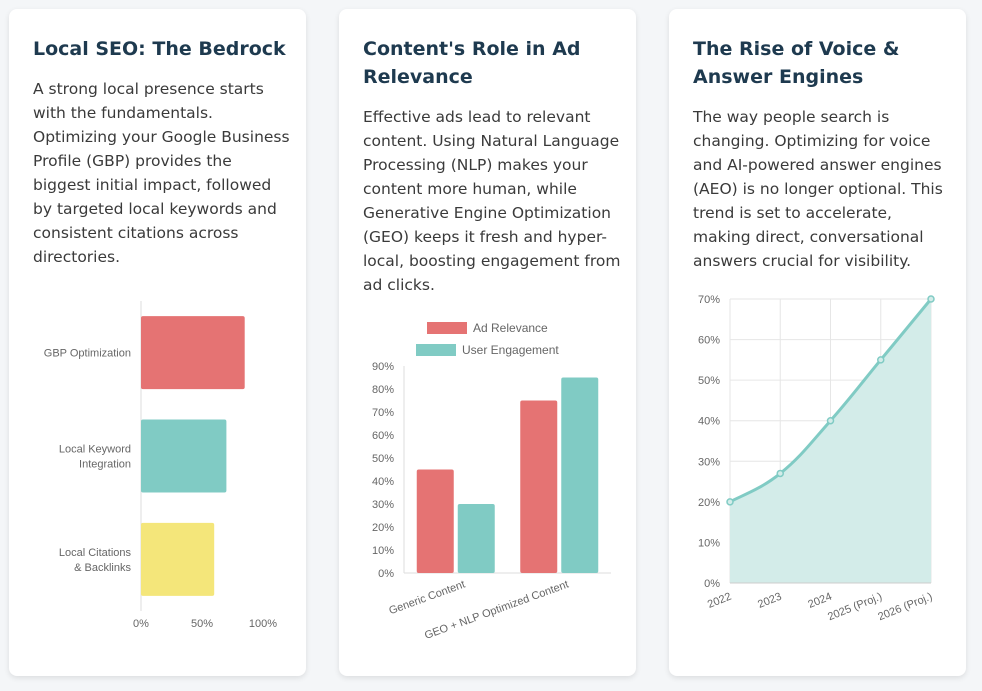 The height and width of the screenshot is (691, 982). What do you see at coordinates (819, 601) in the screenshot?
I see `x-tick-label-2: 2024` at bounding box center [819, 601].